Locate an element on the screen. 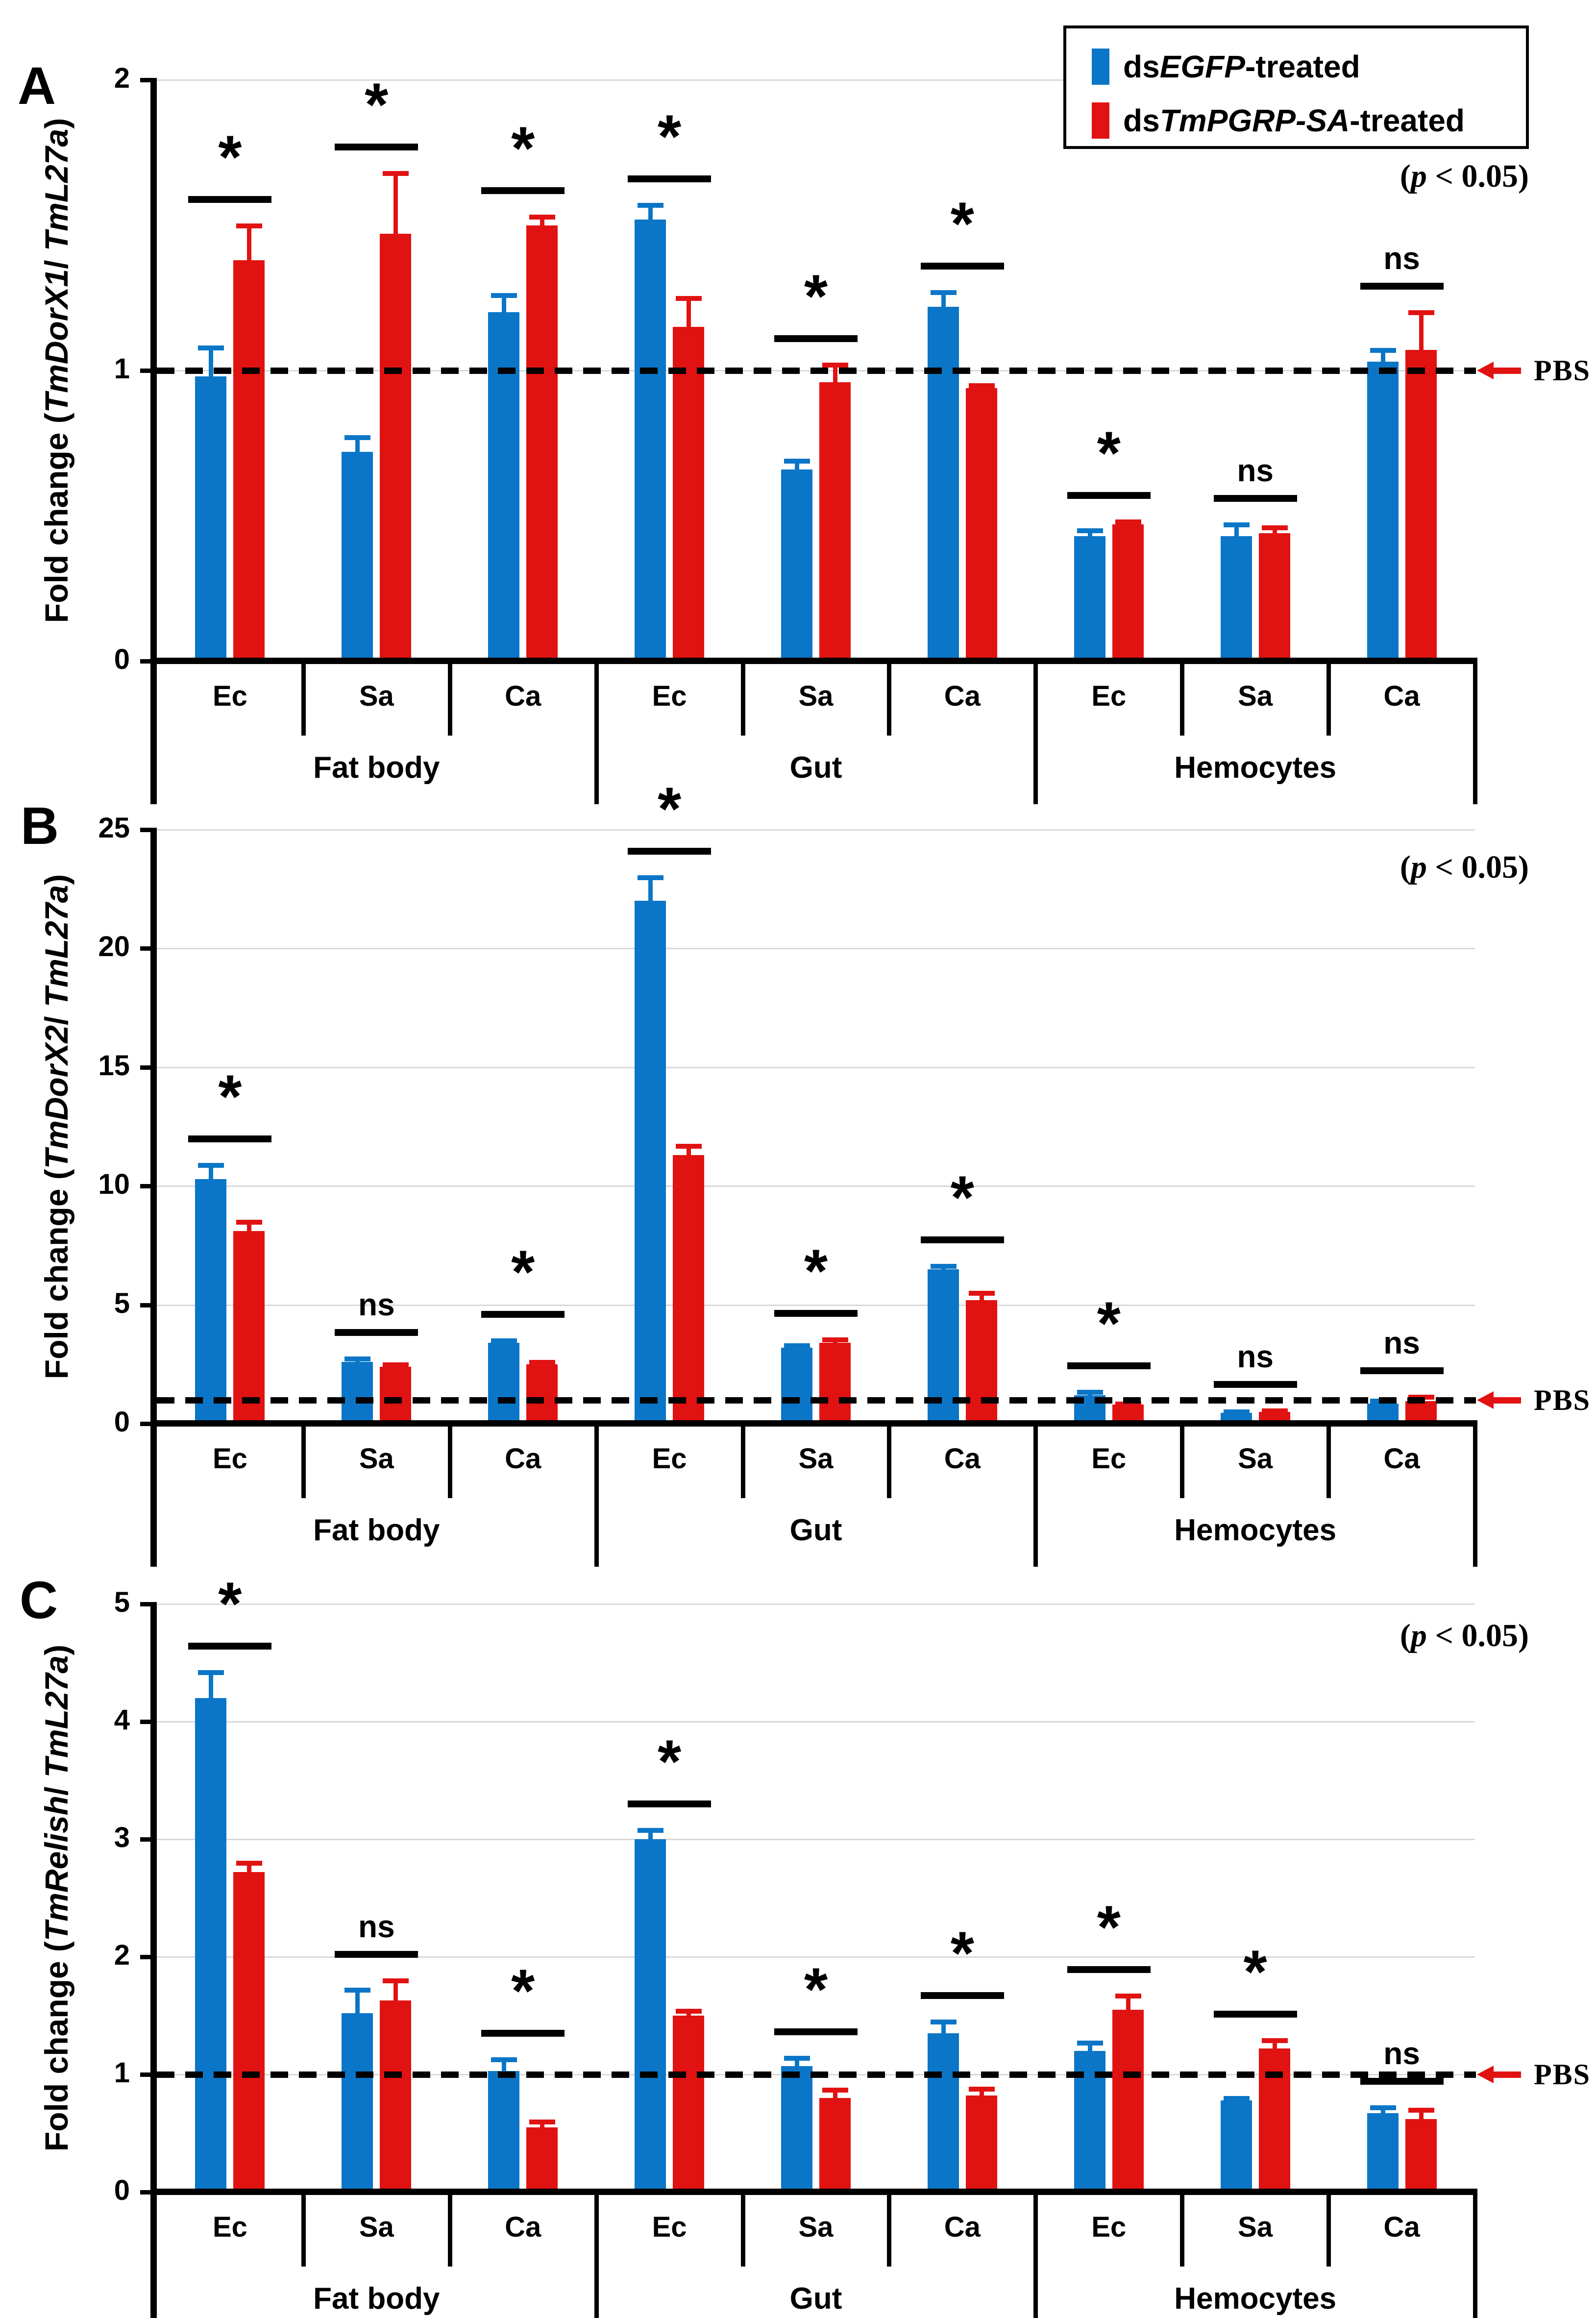  x-tick-label: Ca is located at coordinates (1401, 1459).